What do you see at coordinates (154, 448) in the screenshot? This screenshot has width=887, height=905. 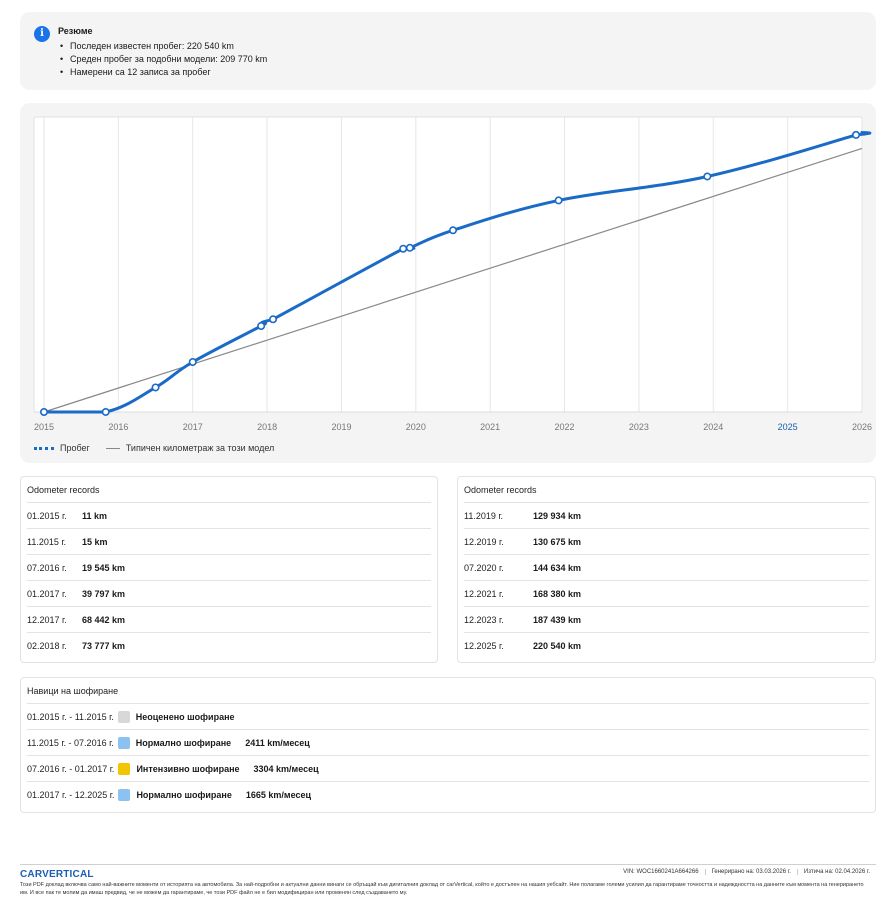 I see `chart-legend: Пробег Типичен километраж за този модел` at bounding box center [154, 448].